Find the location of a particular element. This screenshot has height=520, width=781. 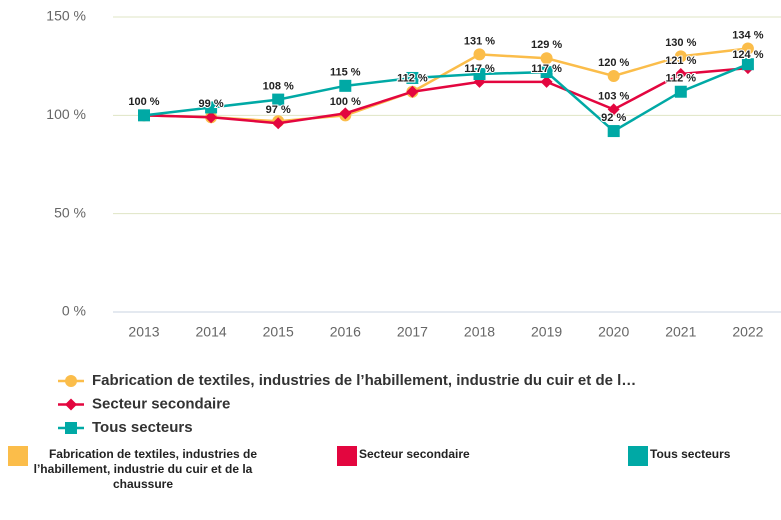

value-label: 124 % is located at coordinates (747, 55).